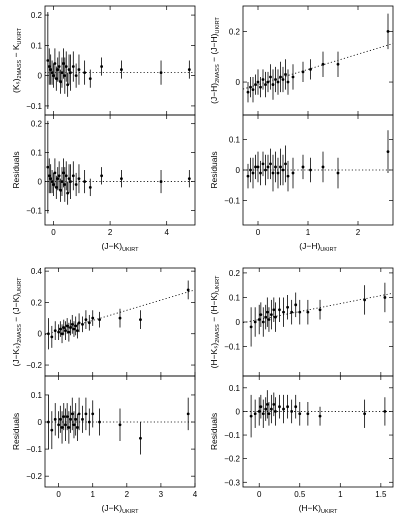 The height and width of the screenshot is (514, 400). What do you see at coordinates (238, 82) in the screenshot?
I see `top-right-upper-ytick-label: 0` at bounding box center [238, 82].